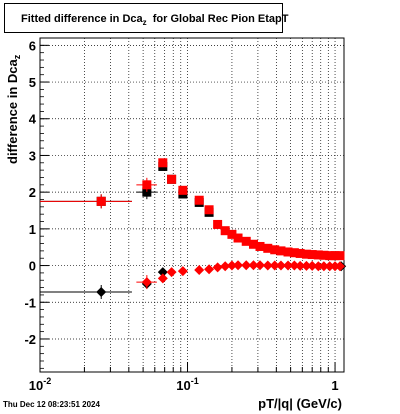 Image resolution: width=400 pixels, height=414 pixels. Describe the element at coordinates (32, 266) in the screenshot. I see `y-tick-label: 0` at that location.